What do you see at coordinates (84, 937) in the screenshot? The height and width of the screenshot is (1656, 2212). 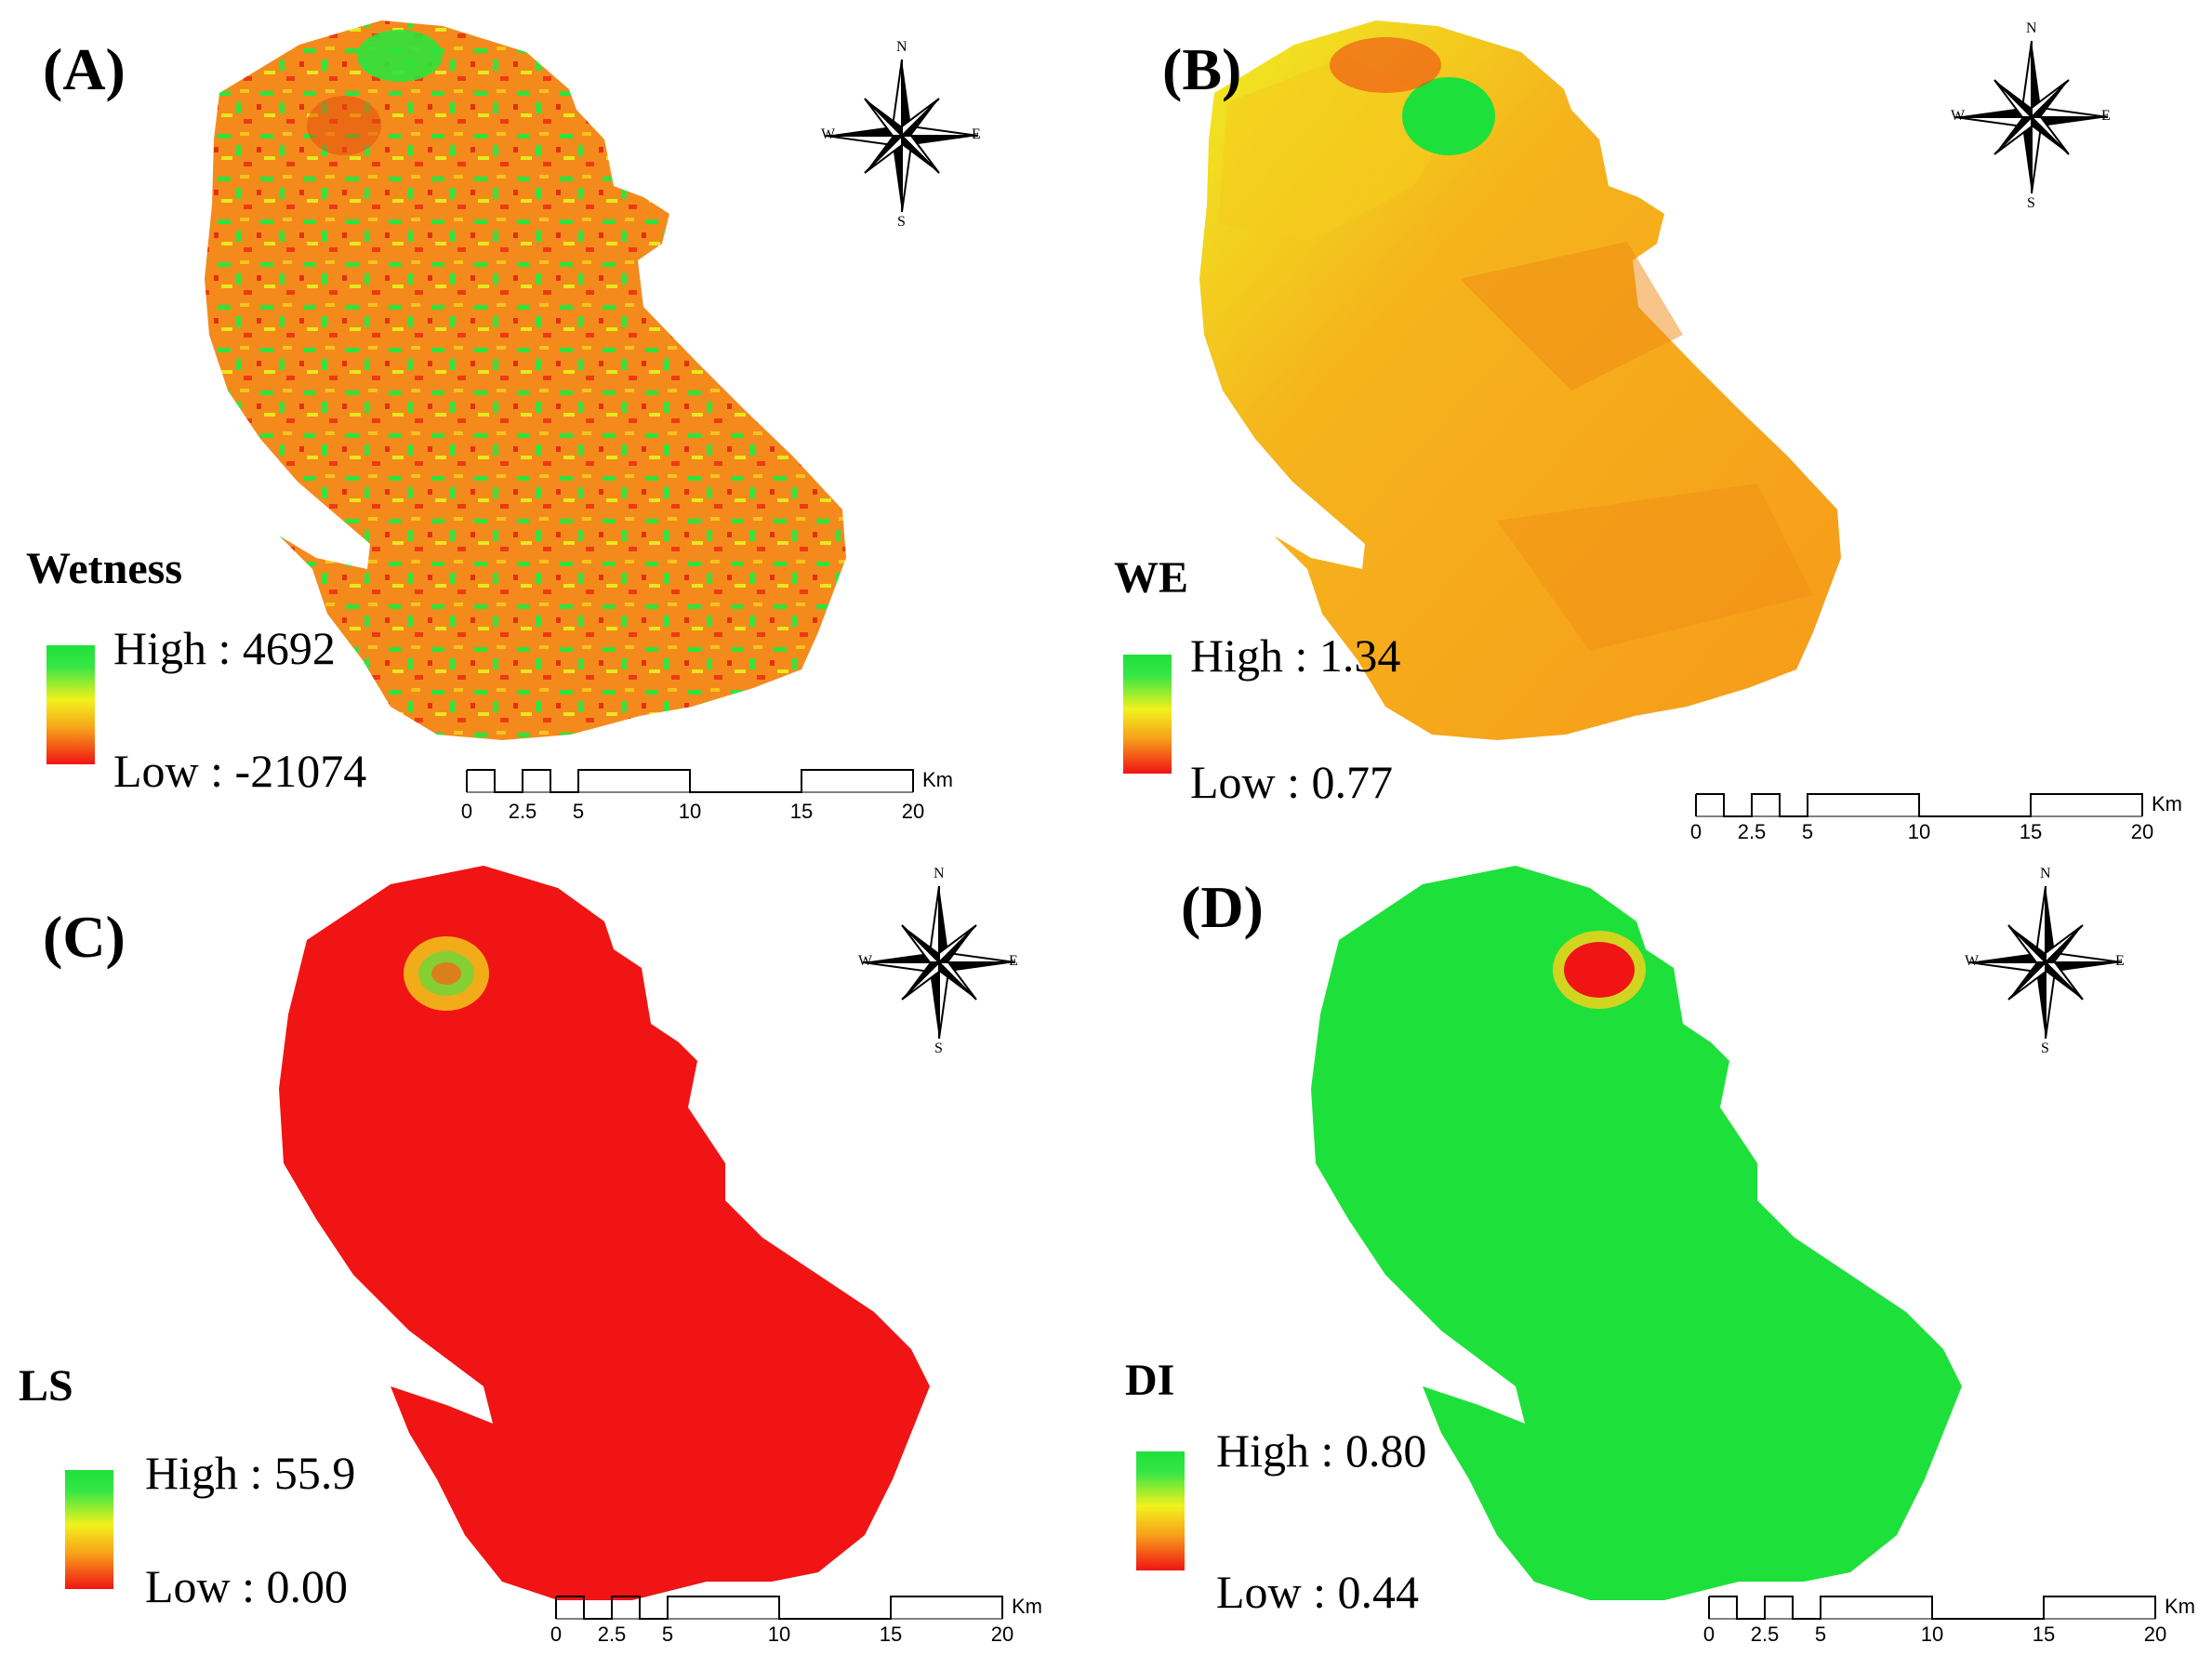 I see `panel-label: (C)` at bounding box center [84, 937].